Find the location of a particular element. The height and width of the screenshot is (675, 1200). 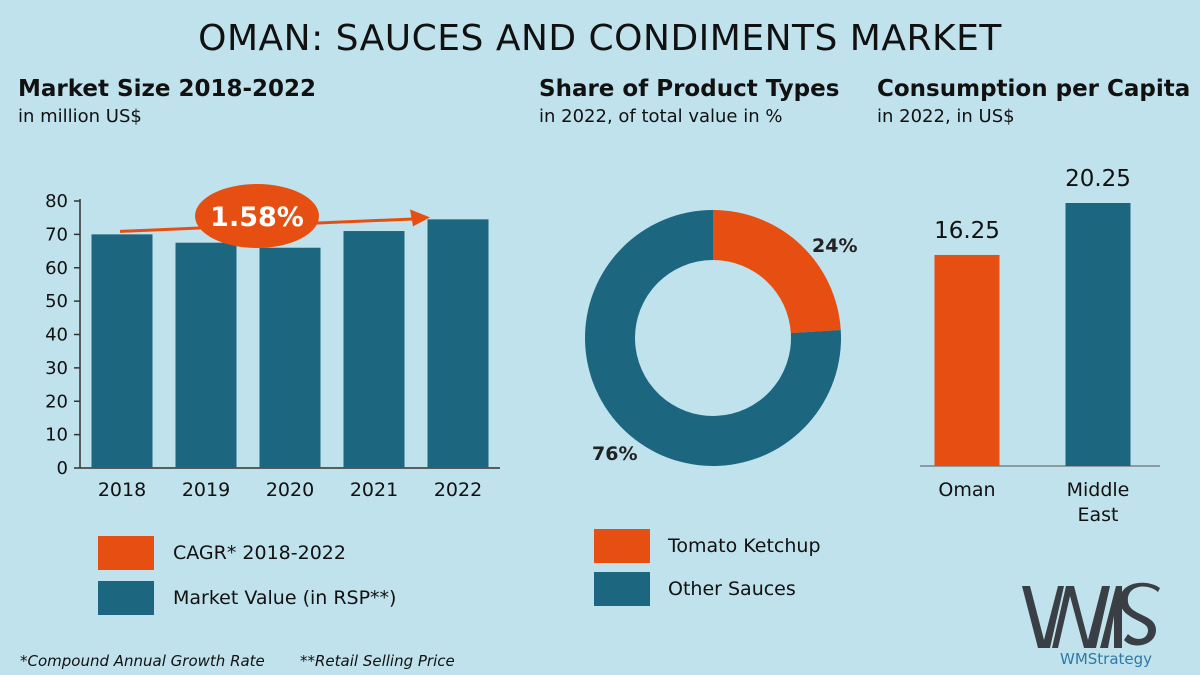

cagr-ellipse is located at coordinates (257, 216).